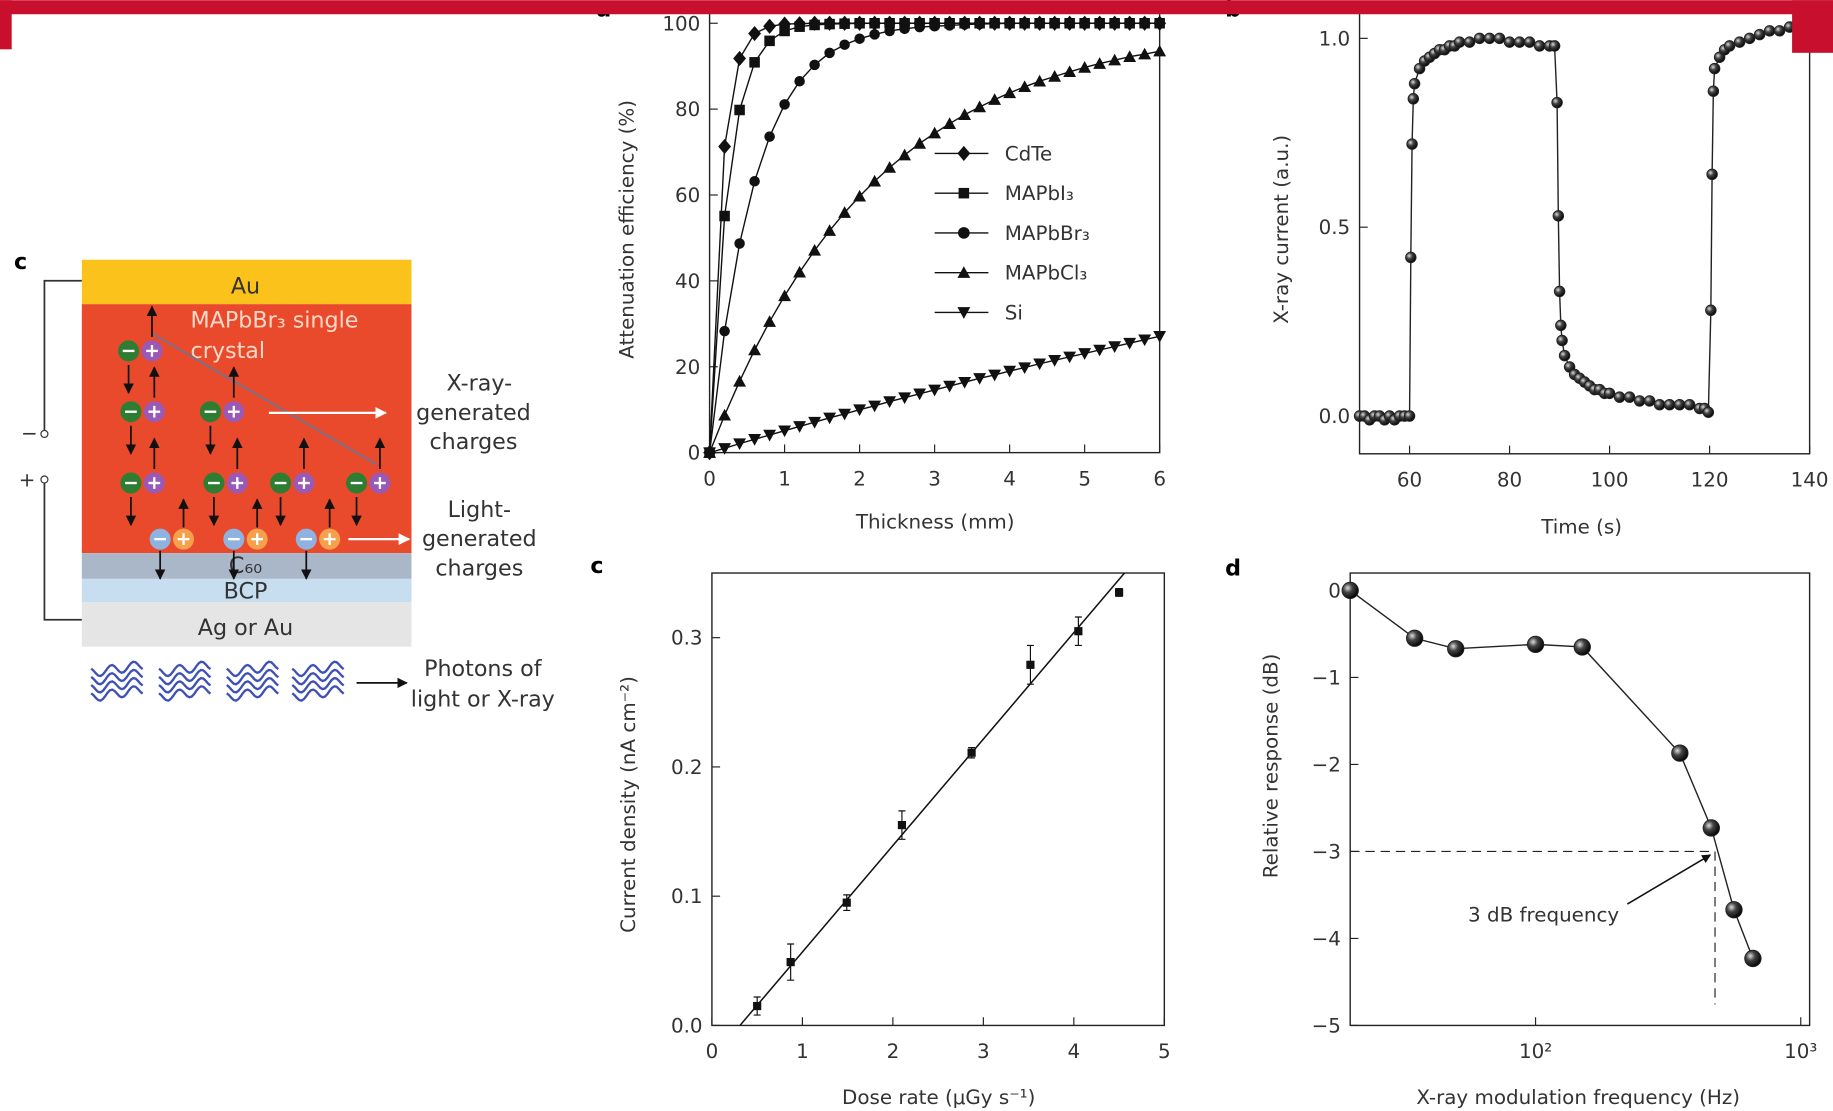 This screenshot has width=1833, height=1111. What do you see at coordinates (1543, 915) in the screenshot?
I see `annotation: 3 dB frequency` at bounding box center [1543, 915].